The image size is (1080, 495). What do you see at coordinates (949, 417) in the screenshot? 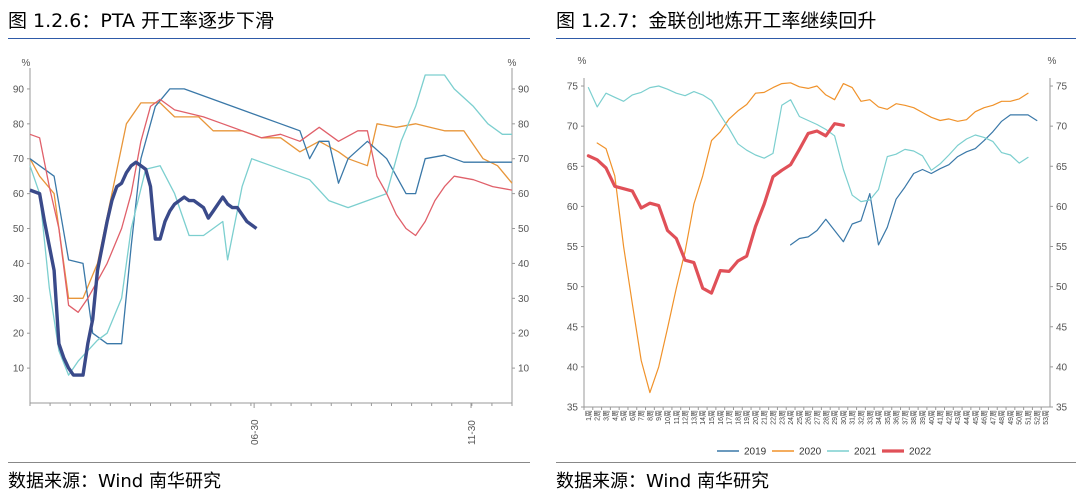
I see `right-xtick-label: 42周` at bounding box center [949, 417].